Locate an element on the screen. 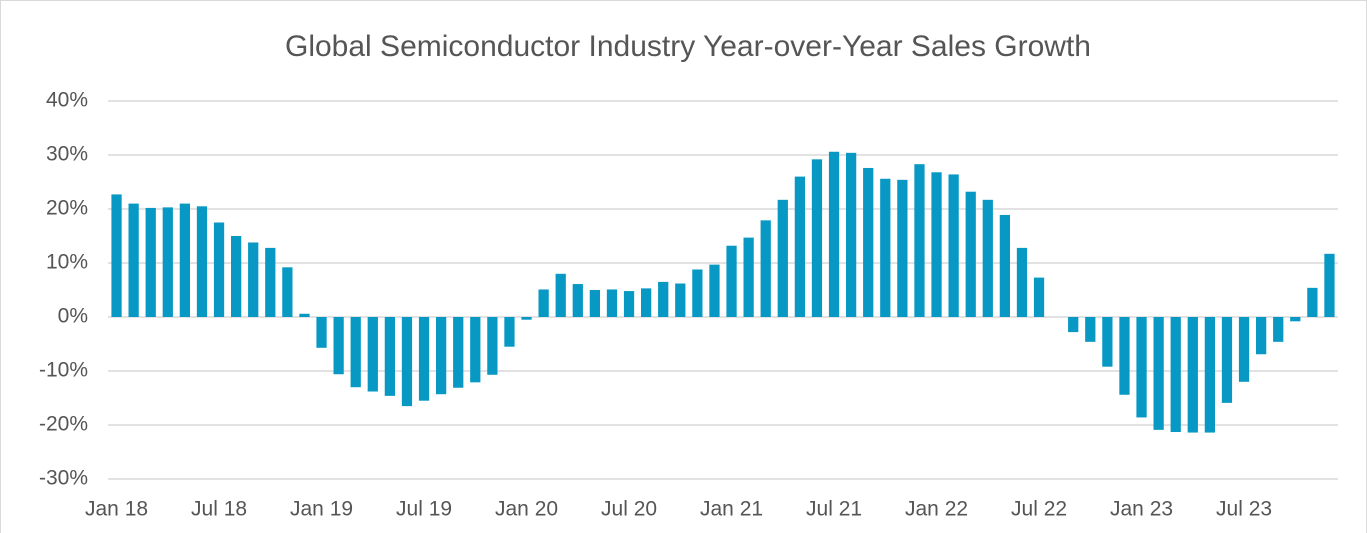  y-tick-label: -10% is located at coordinates (63, 370).